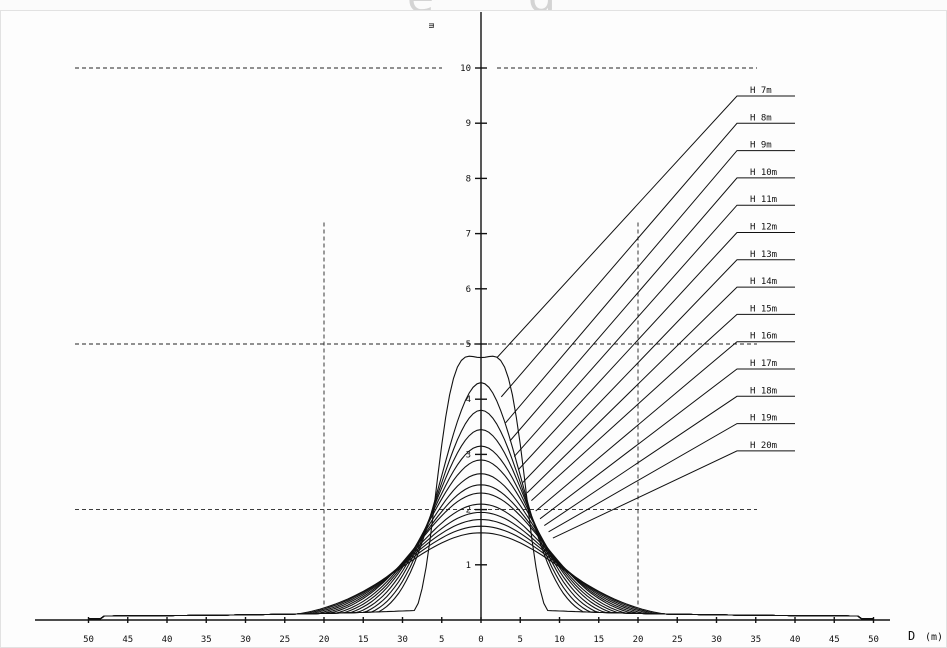 The image size is (947, 648). What do you see at coordinates (468, 400) in the screenshot?
I see `y-tick-label: 4` at bounding box center [468, 400].